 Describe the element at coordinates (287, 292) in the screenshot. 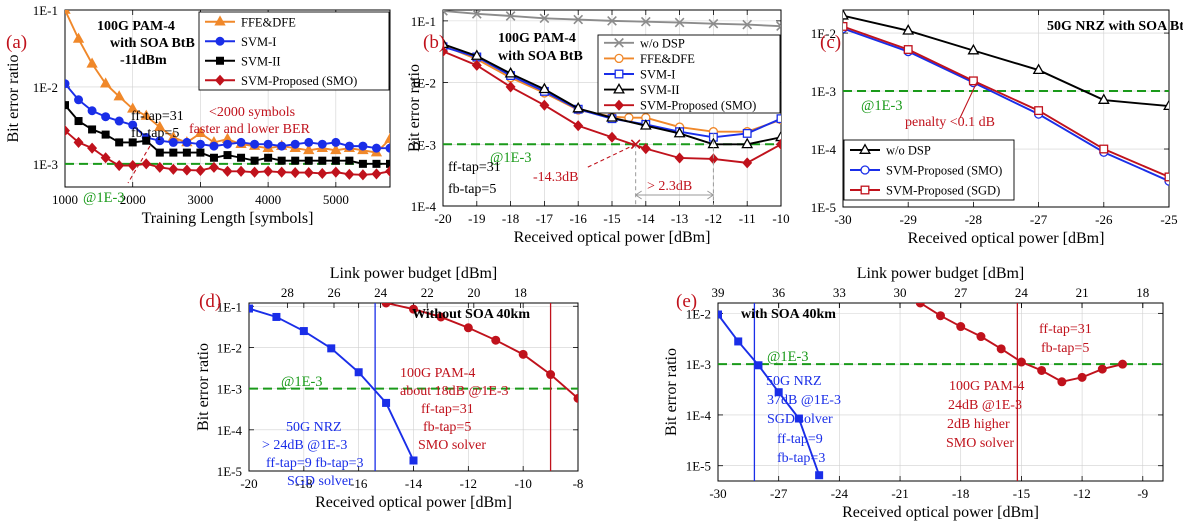

I see `x2-tick-label: 28` at that location.